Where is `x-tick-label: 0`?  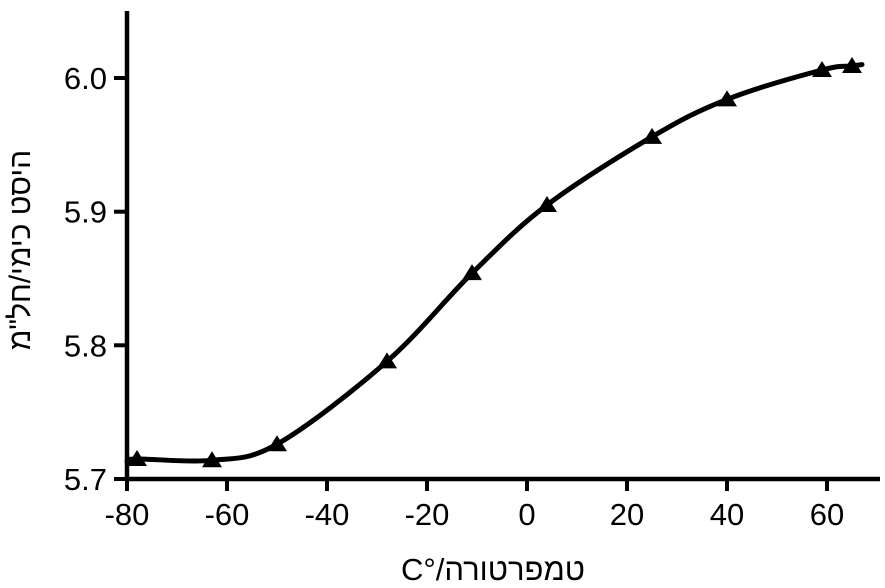 x-tick-label: 0 is located at coordinates (526, 514).